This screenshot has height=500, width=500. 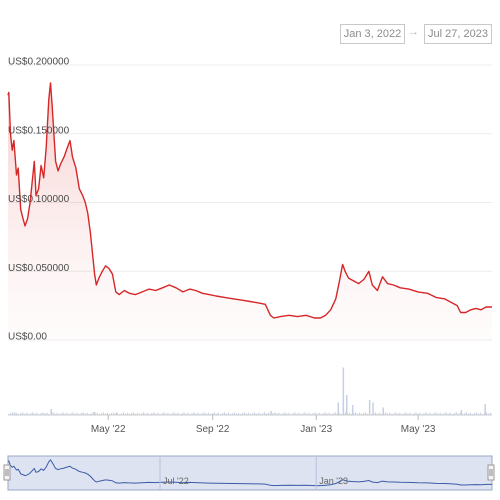 I want to click on navigator: Jul '22 Jan '23, so click(x=249, y=473).